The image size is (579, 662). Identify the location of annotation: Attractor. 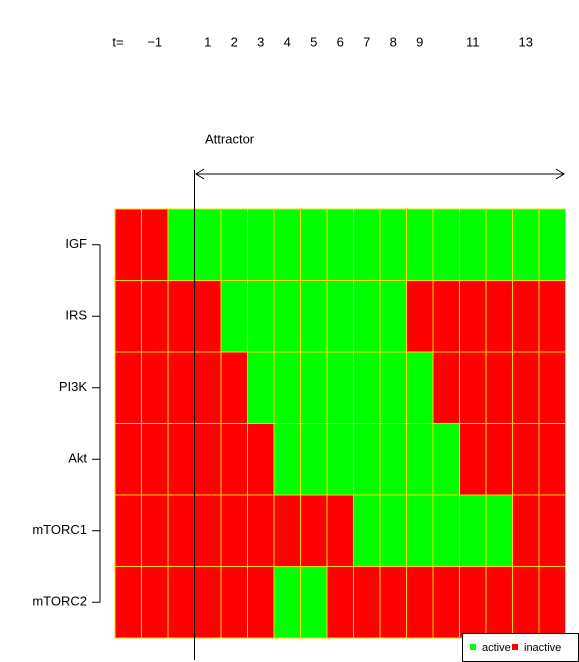
(230, 138).